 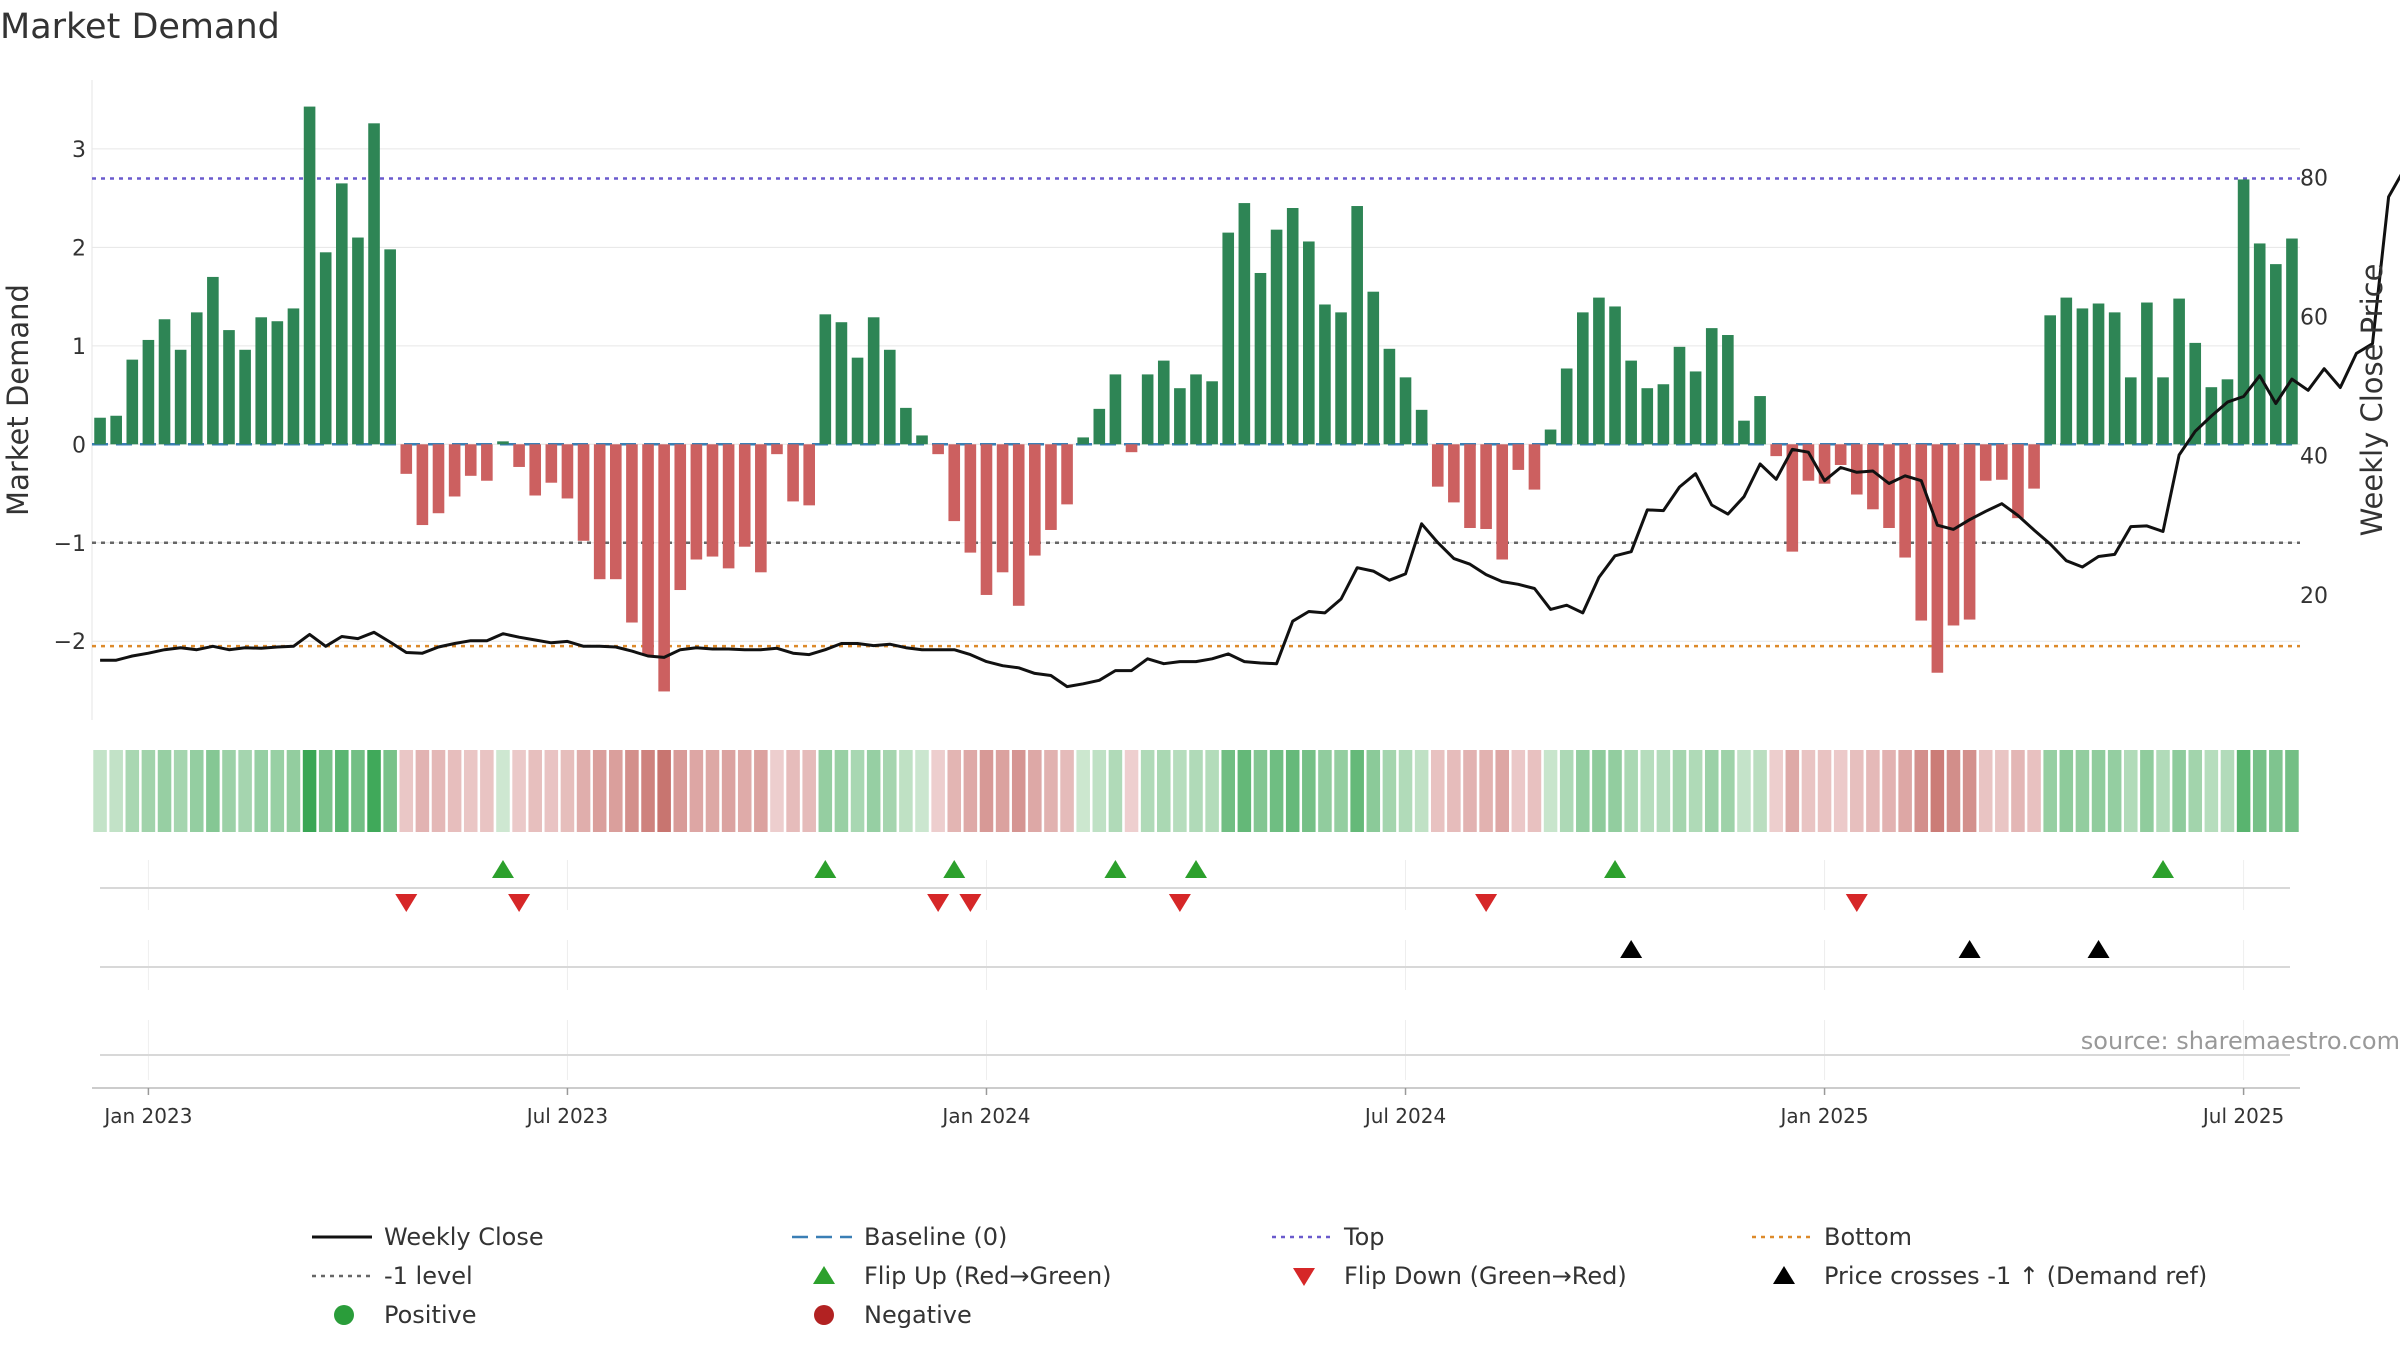 I want to click on legend-swatch, so click(x=1304, y=1277).